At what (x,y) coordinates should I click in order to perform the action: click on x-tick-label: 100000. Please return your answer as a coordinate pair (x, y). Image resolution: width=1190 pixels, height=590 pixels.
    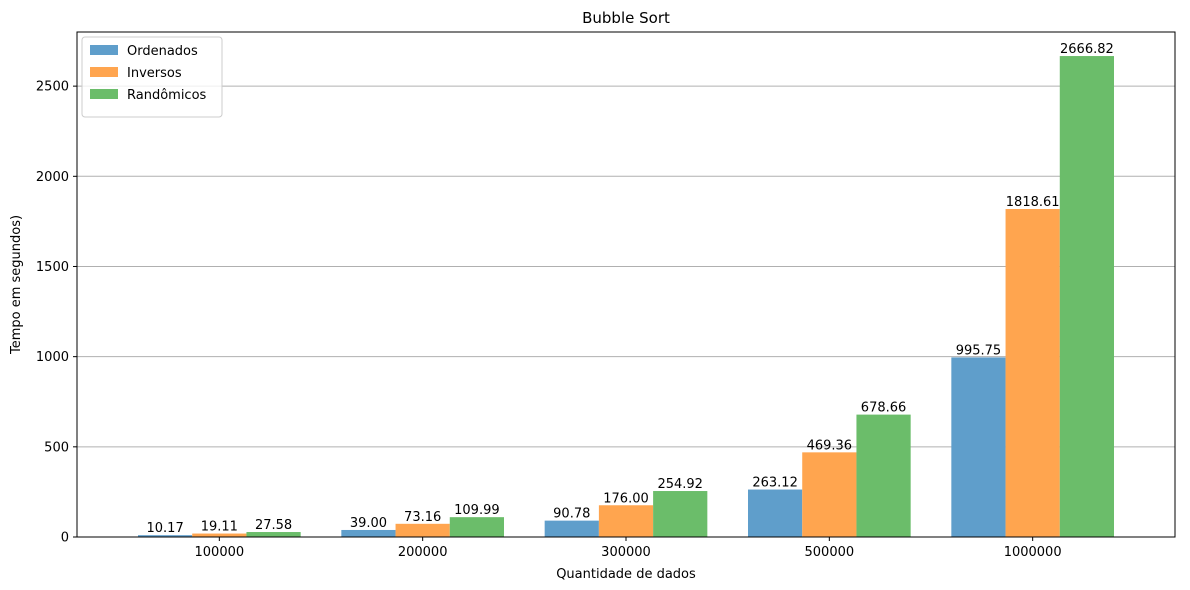
    Looking at the image, I should click on (220, 552).